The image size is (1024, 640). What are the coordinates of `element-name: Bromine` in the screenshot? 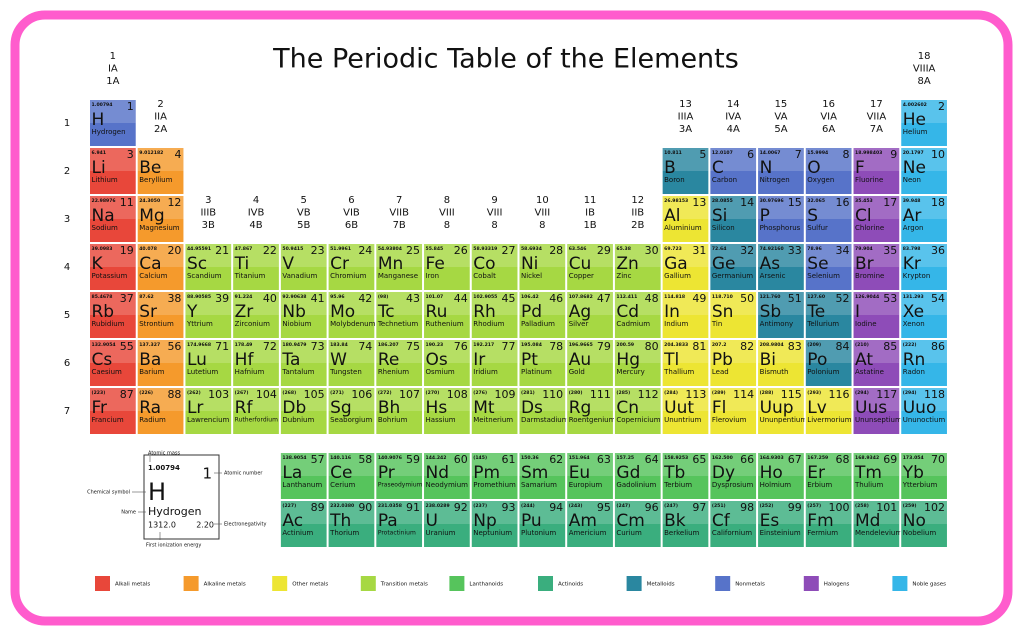 It's located at (869, 276).